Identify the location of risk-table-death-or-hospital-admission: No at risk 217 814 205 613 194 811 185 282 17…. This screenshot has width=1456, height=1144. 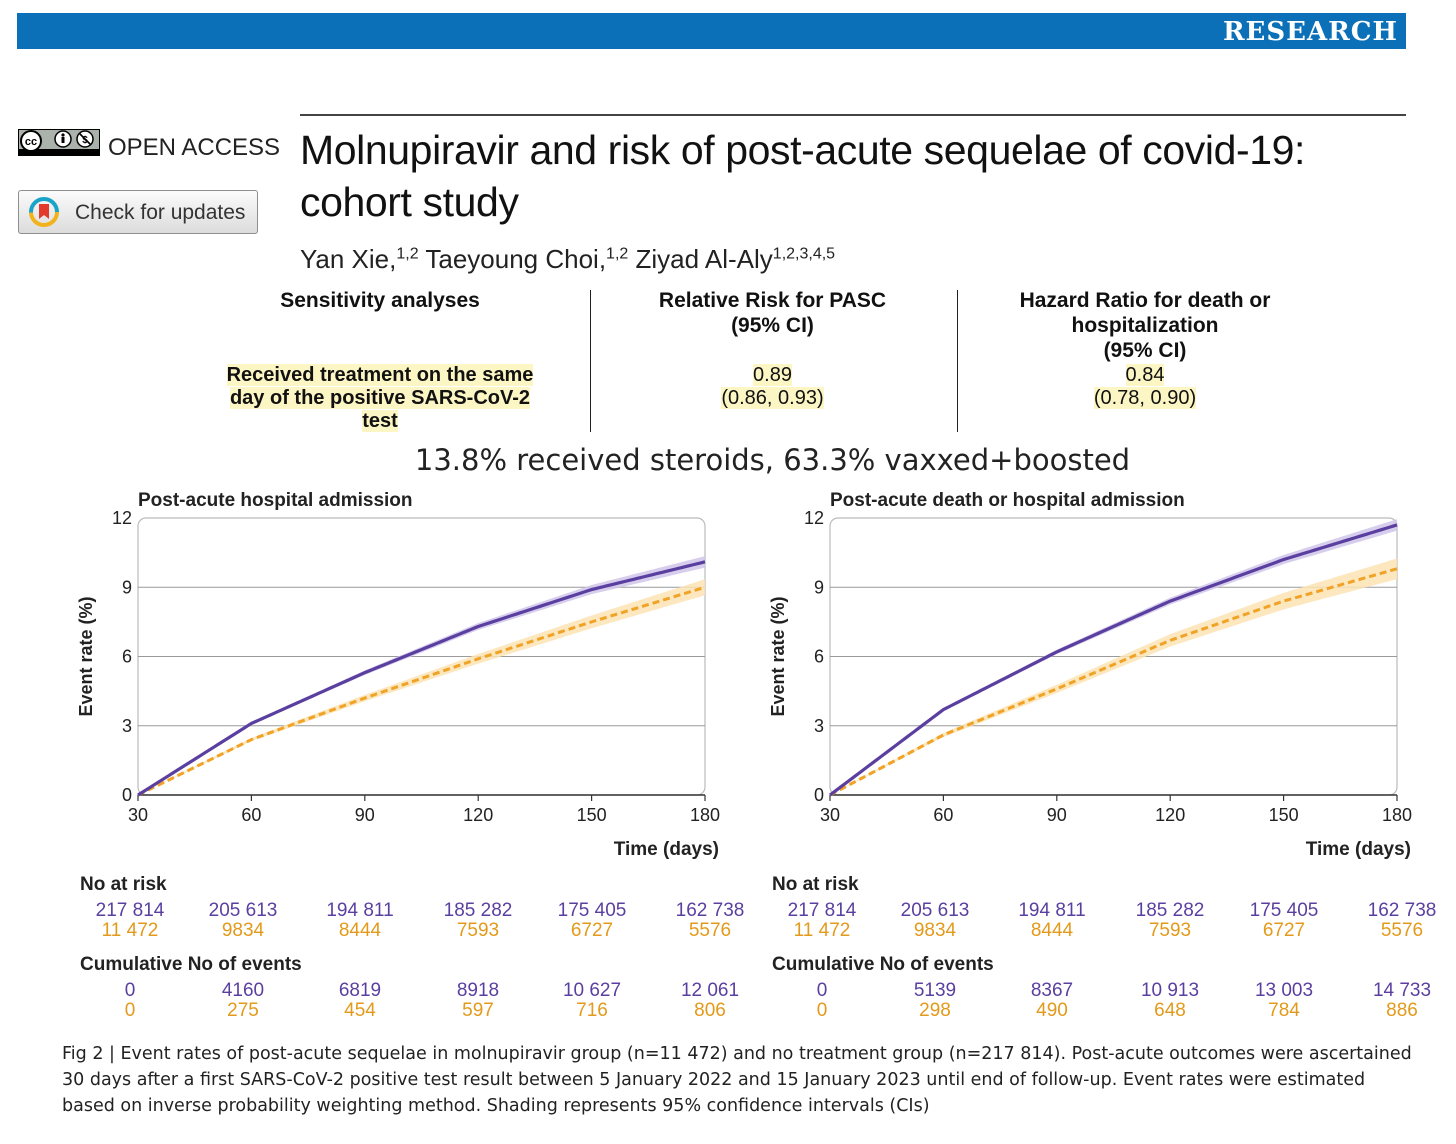
(1102, 952).